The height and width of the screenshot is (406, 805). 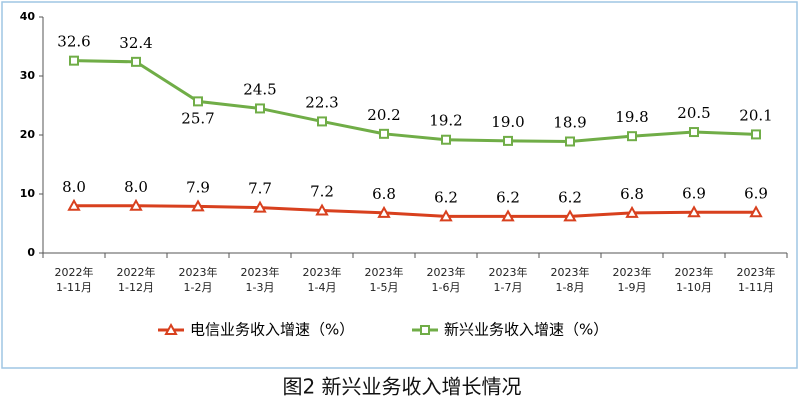 I want to click on value-label: 7.2, so click(x=322, y=192).